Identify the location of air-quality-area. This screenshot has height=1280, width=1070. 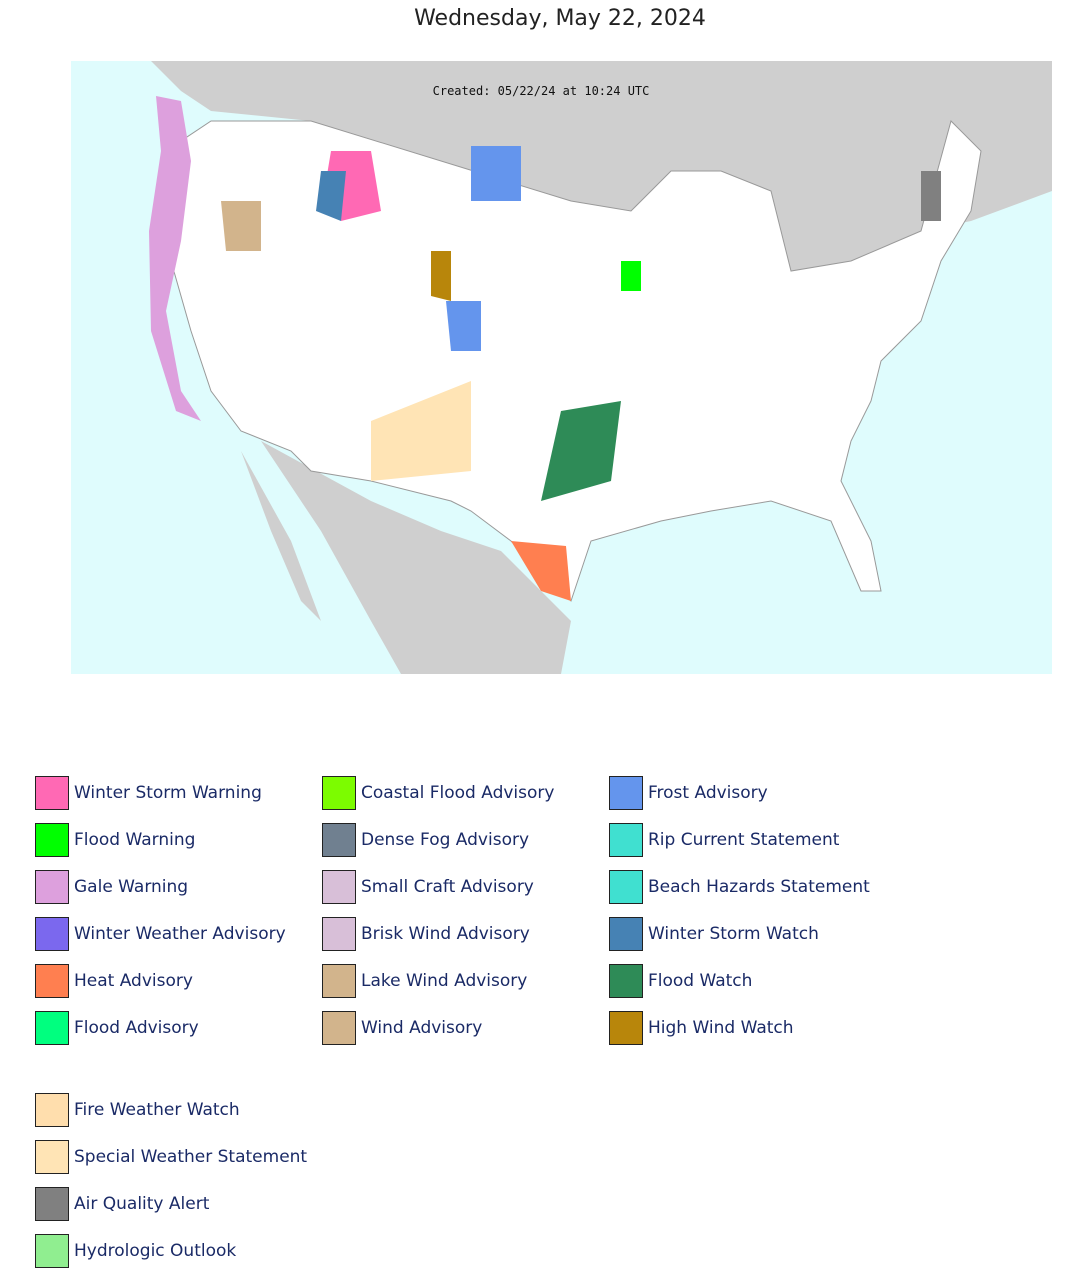
(931, 196).